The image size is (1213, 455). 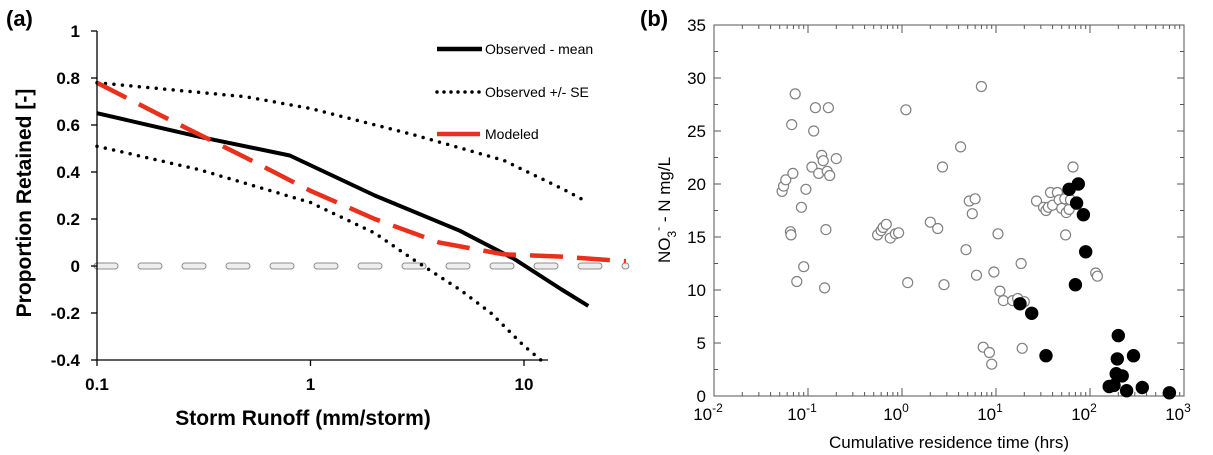 I want to click on y-tick-label: 0.2, so click(x=68, y=219).